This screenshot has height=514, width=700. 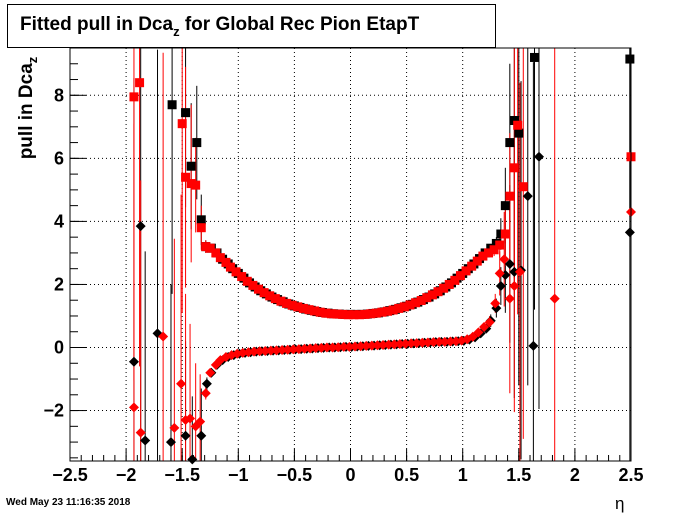 What do you see at coordinates (575, 475) in the screenshot?
I see `x-tick-label: 2` at bounding box center [575, 475].